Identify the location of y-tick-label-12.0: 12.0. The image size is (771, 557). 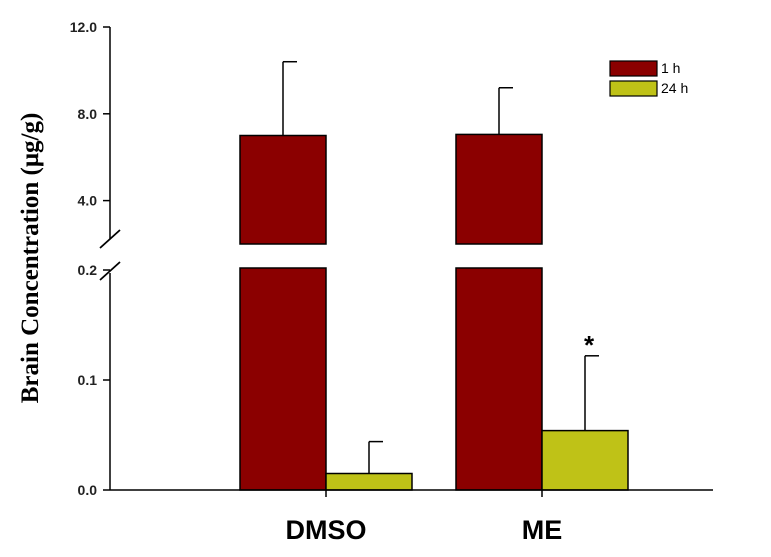
(83, 27).